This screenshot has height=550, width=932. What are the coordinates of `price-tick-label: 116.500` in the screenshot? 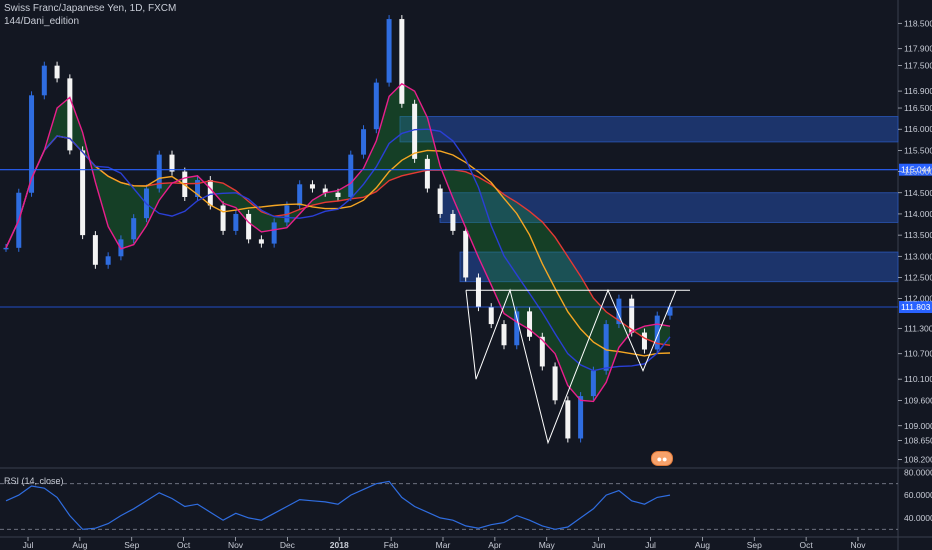 It's located at (918, 108).